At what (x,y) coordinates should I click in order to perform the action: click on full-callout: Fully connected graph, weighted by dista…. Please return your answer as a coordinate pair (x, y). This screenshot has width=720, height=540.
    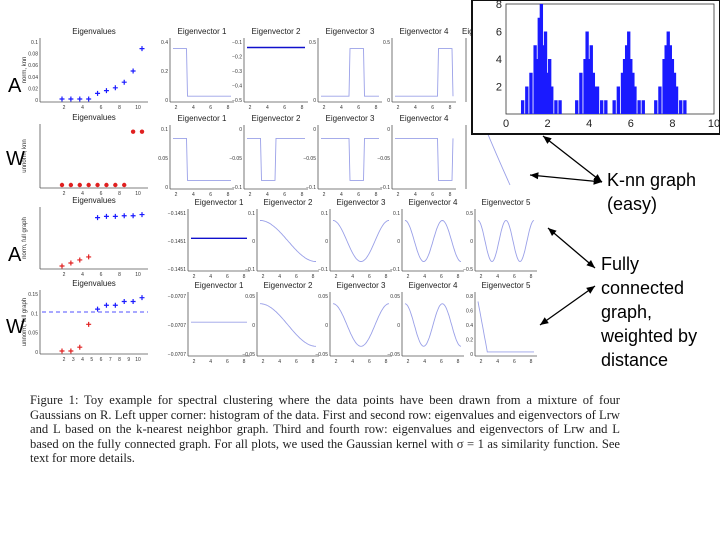
    Looking at the image, I should click on (649, 312).